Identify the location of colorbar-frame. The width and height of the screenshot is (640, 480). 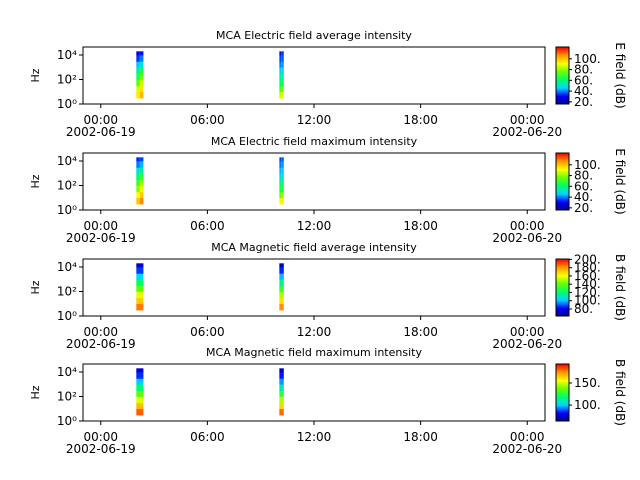
(562, 287).